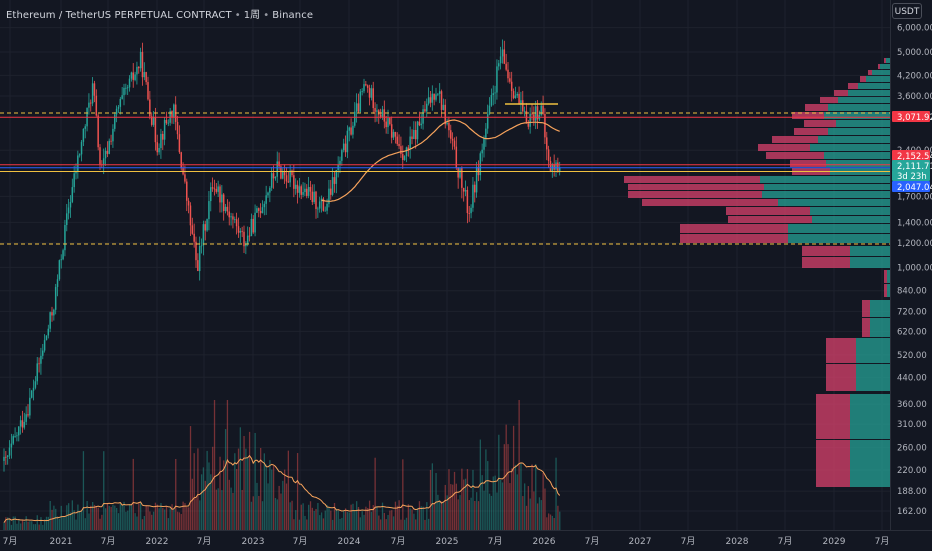 The image size is (932, 551). I want to click on price-badge-label: 3d 23h, so click(912, 177).